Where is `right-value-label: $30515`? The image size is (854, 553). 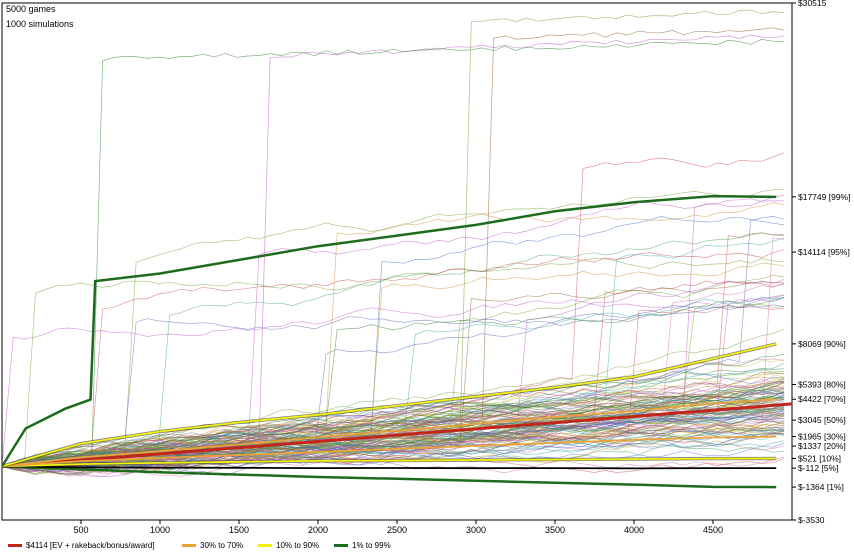 right-value-label: $30515 is located at coordinates (812, 4).